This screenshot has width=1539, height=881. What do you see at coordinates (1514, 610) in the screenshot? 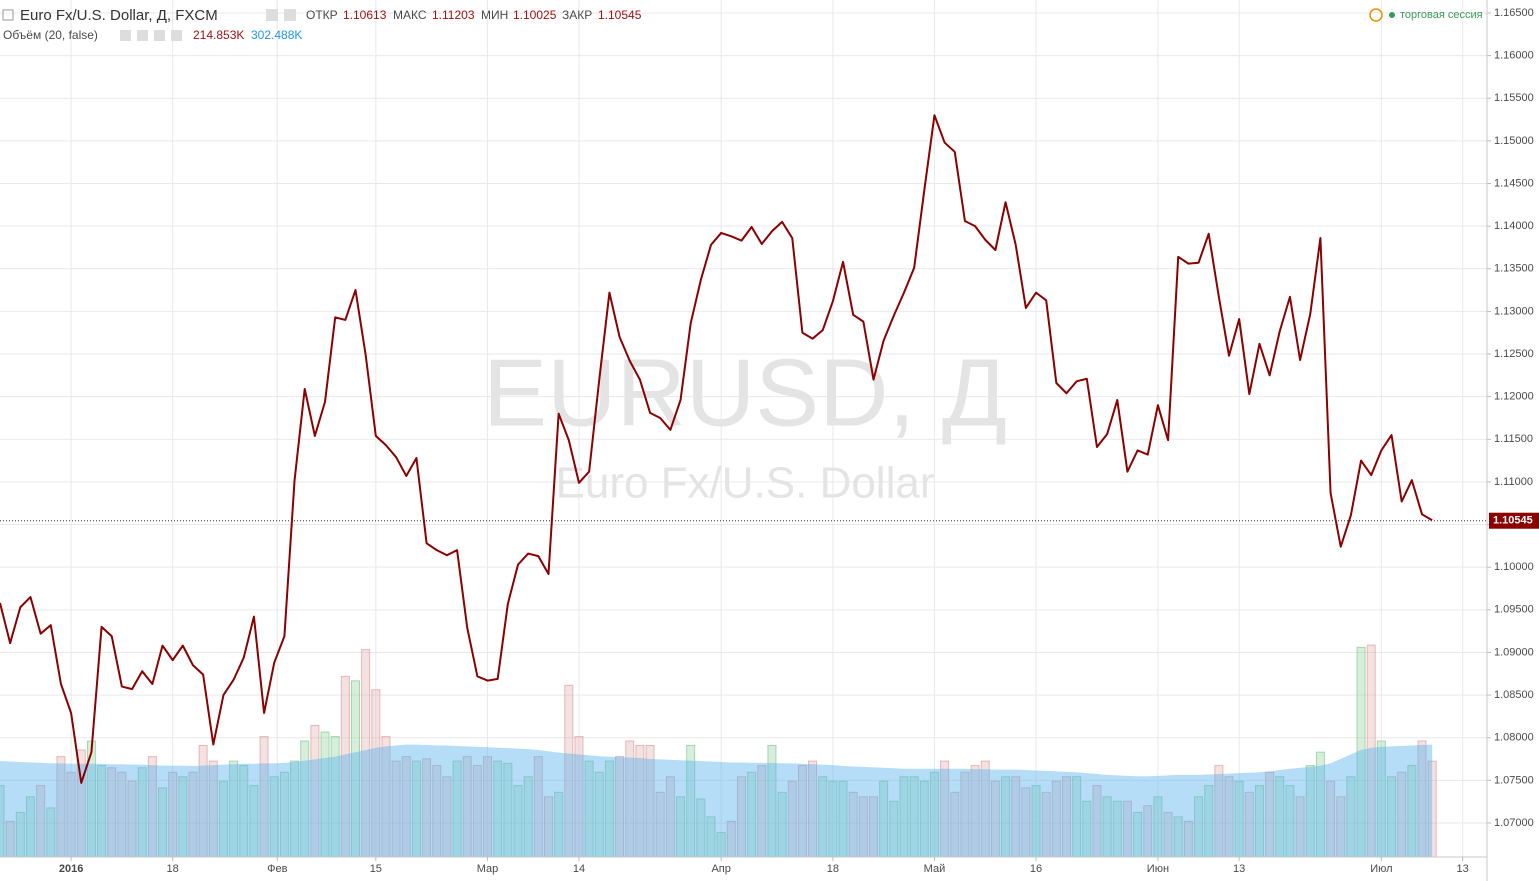
I see `y-tick-label: 1.09500` at bounding box center [1514, 610].